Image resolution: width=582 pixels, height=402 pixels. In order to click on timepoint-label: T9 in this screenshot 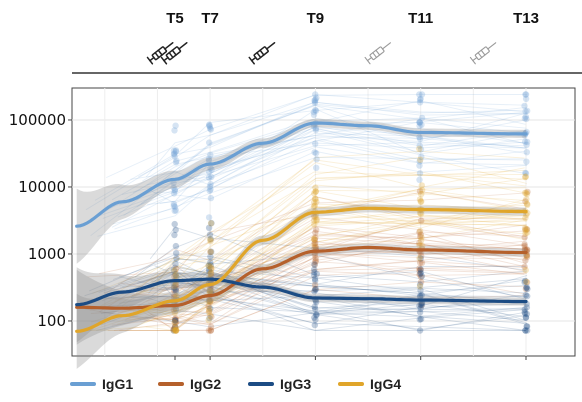, I will do `click(316, 18)`.